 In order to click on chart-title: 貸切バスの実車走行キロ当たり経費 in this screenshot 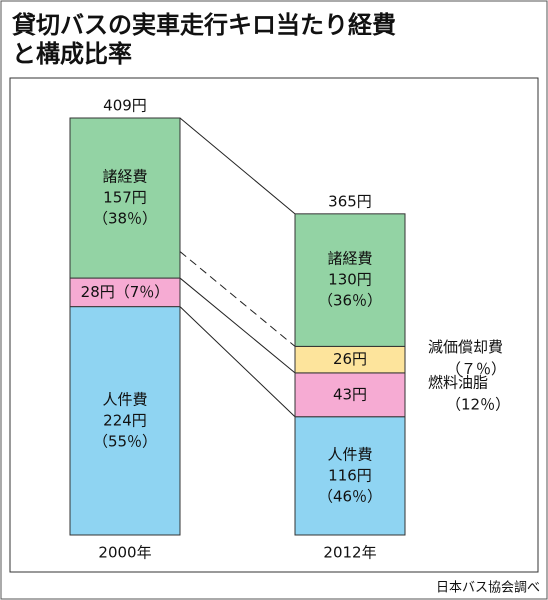, I will do `click(204, 25)`.